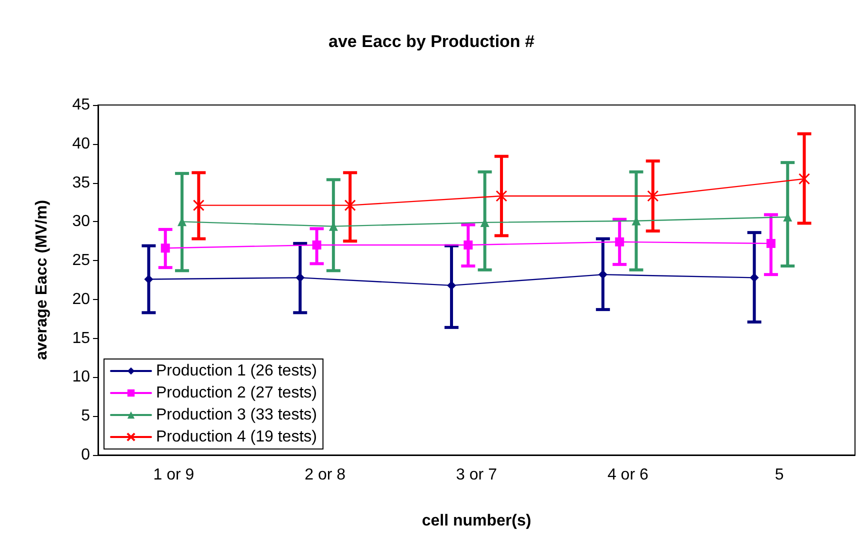  What do you see at coordinates (627, 475) in the screenshot?
I see `x-tick-label: 4 or 6` at bounding box center [627, 475].